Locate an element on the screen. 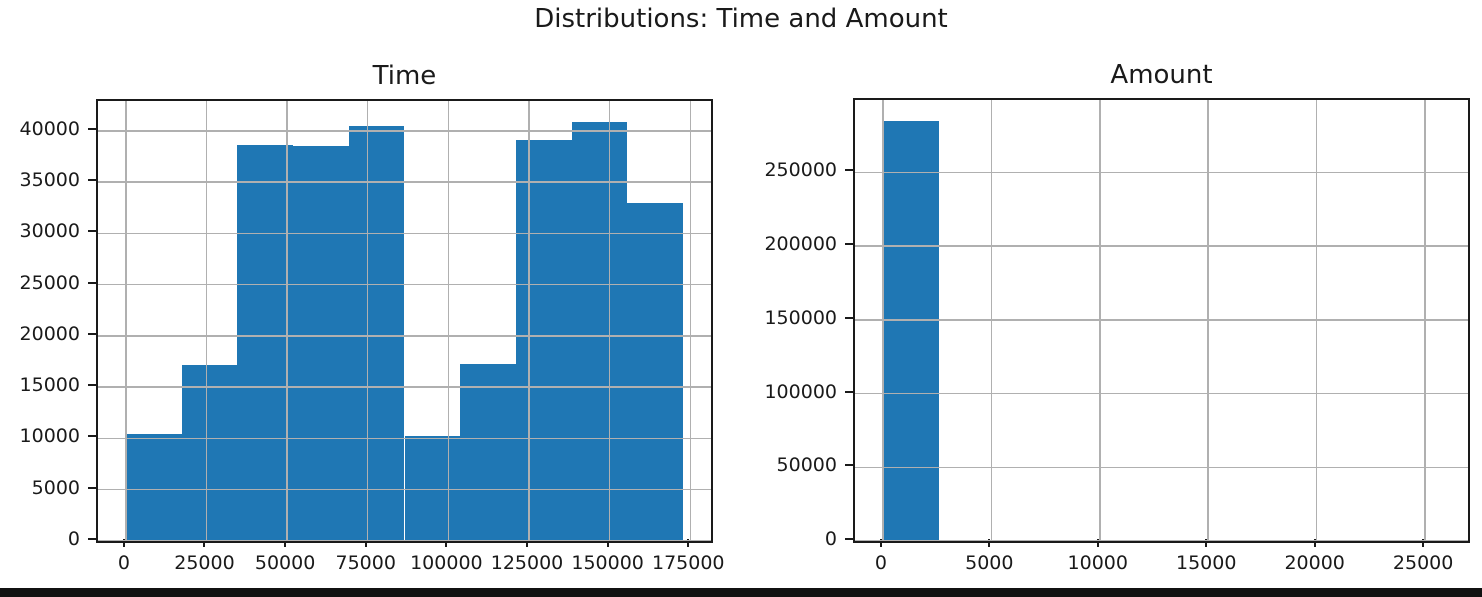 The height and width of the screenshot is (597, 1482). y-tick-label: 35000 is located at coordinates (49, 180).